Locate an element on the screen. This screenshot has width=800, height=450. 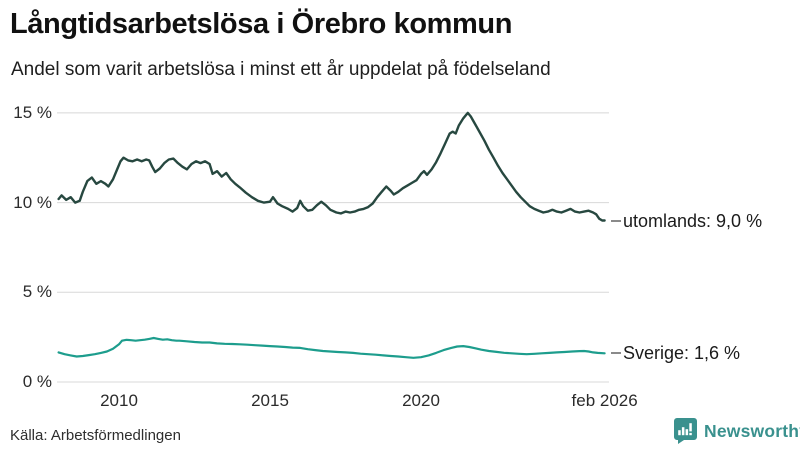
series-label-dash-Sverige is located at coordinates (616, 353).